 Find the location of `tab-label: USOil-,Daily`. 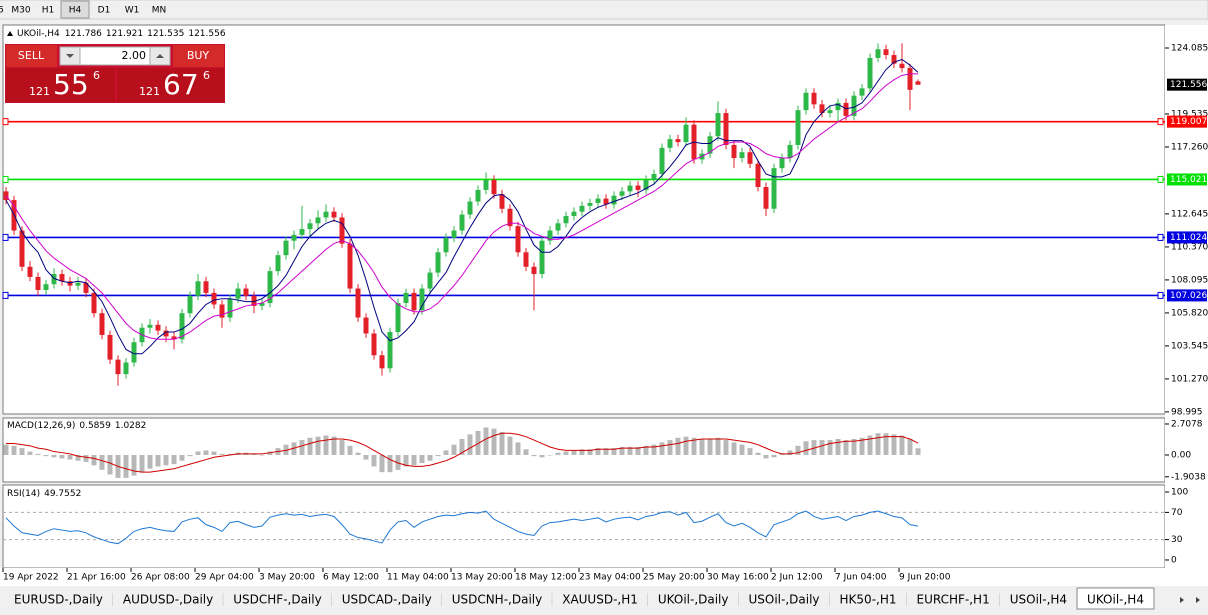

tab-label: USOil-,Daily is located at coordinates (784, 600).